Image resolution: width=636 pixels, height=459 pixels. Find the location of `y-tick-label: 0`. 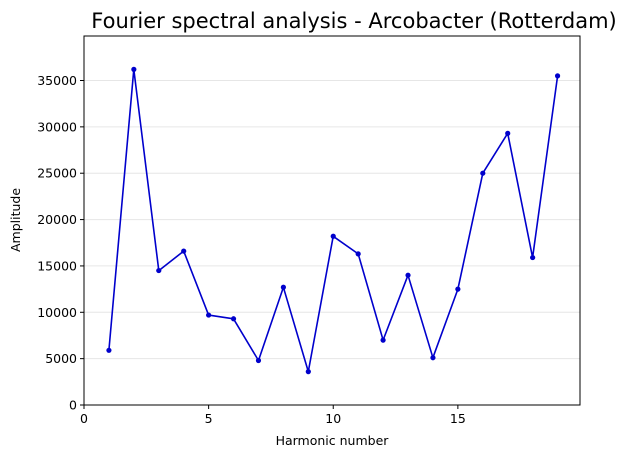

y-tick-label: 0 is located at coordinates (73, 405).